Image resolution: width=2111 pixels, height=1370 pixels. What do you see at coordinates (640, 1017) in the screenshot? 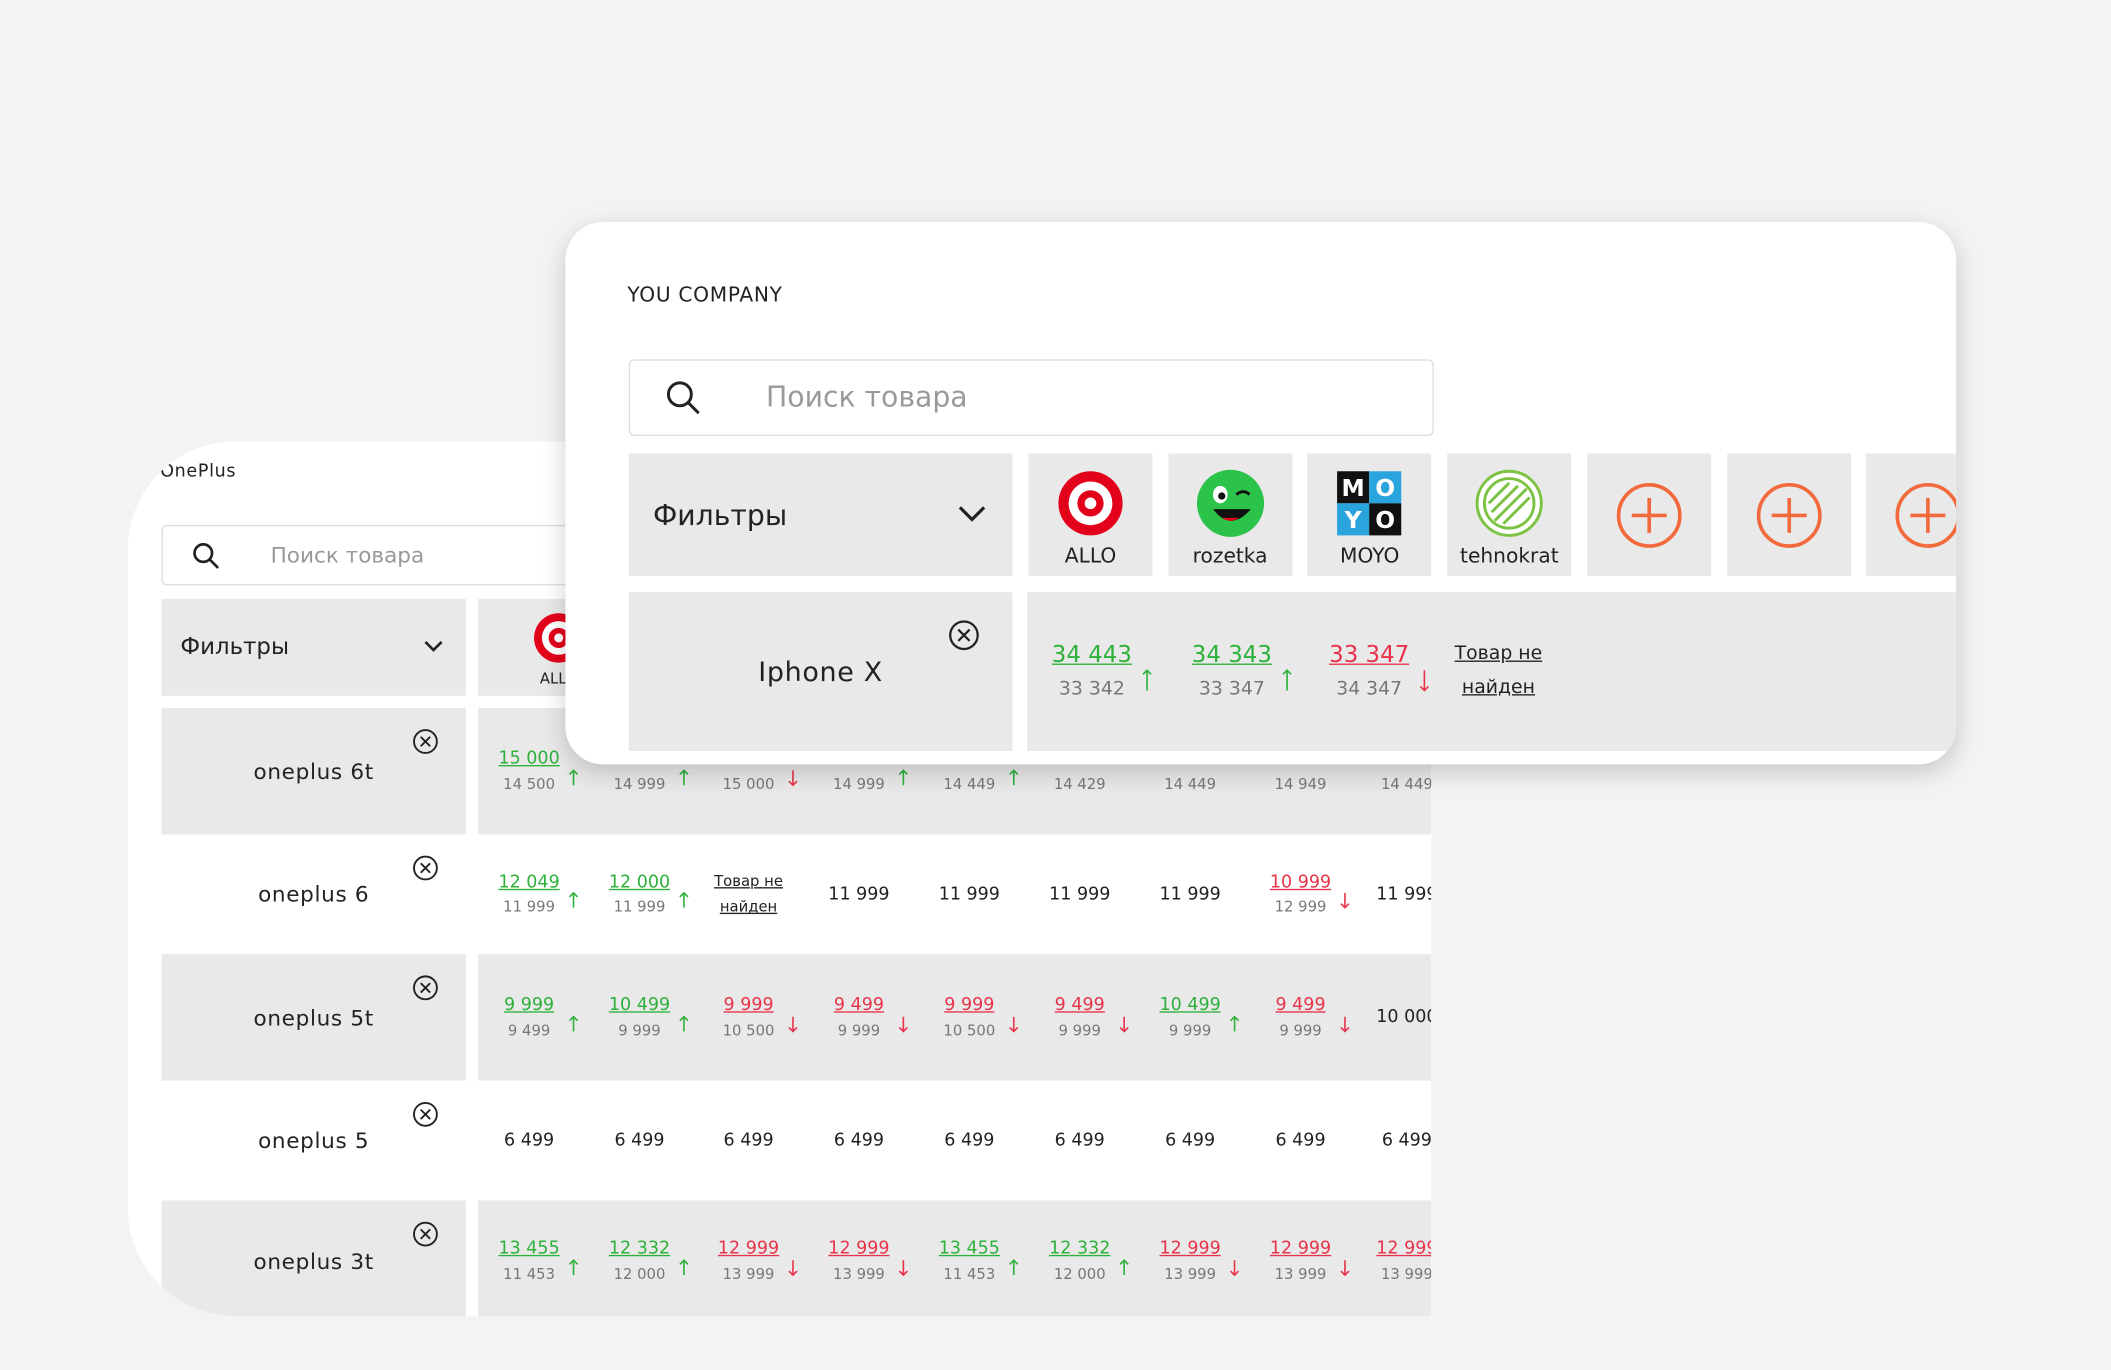
I see `price-cell: 10 499 9 999` at bounding box center [640, 1017].